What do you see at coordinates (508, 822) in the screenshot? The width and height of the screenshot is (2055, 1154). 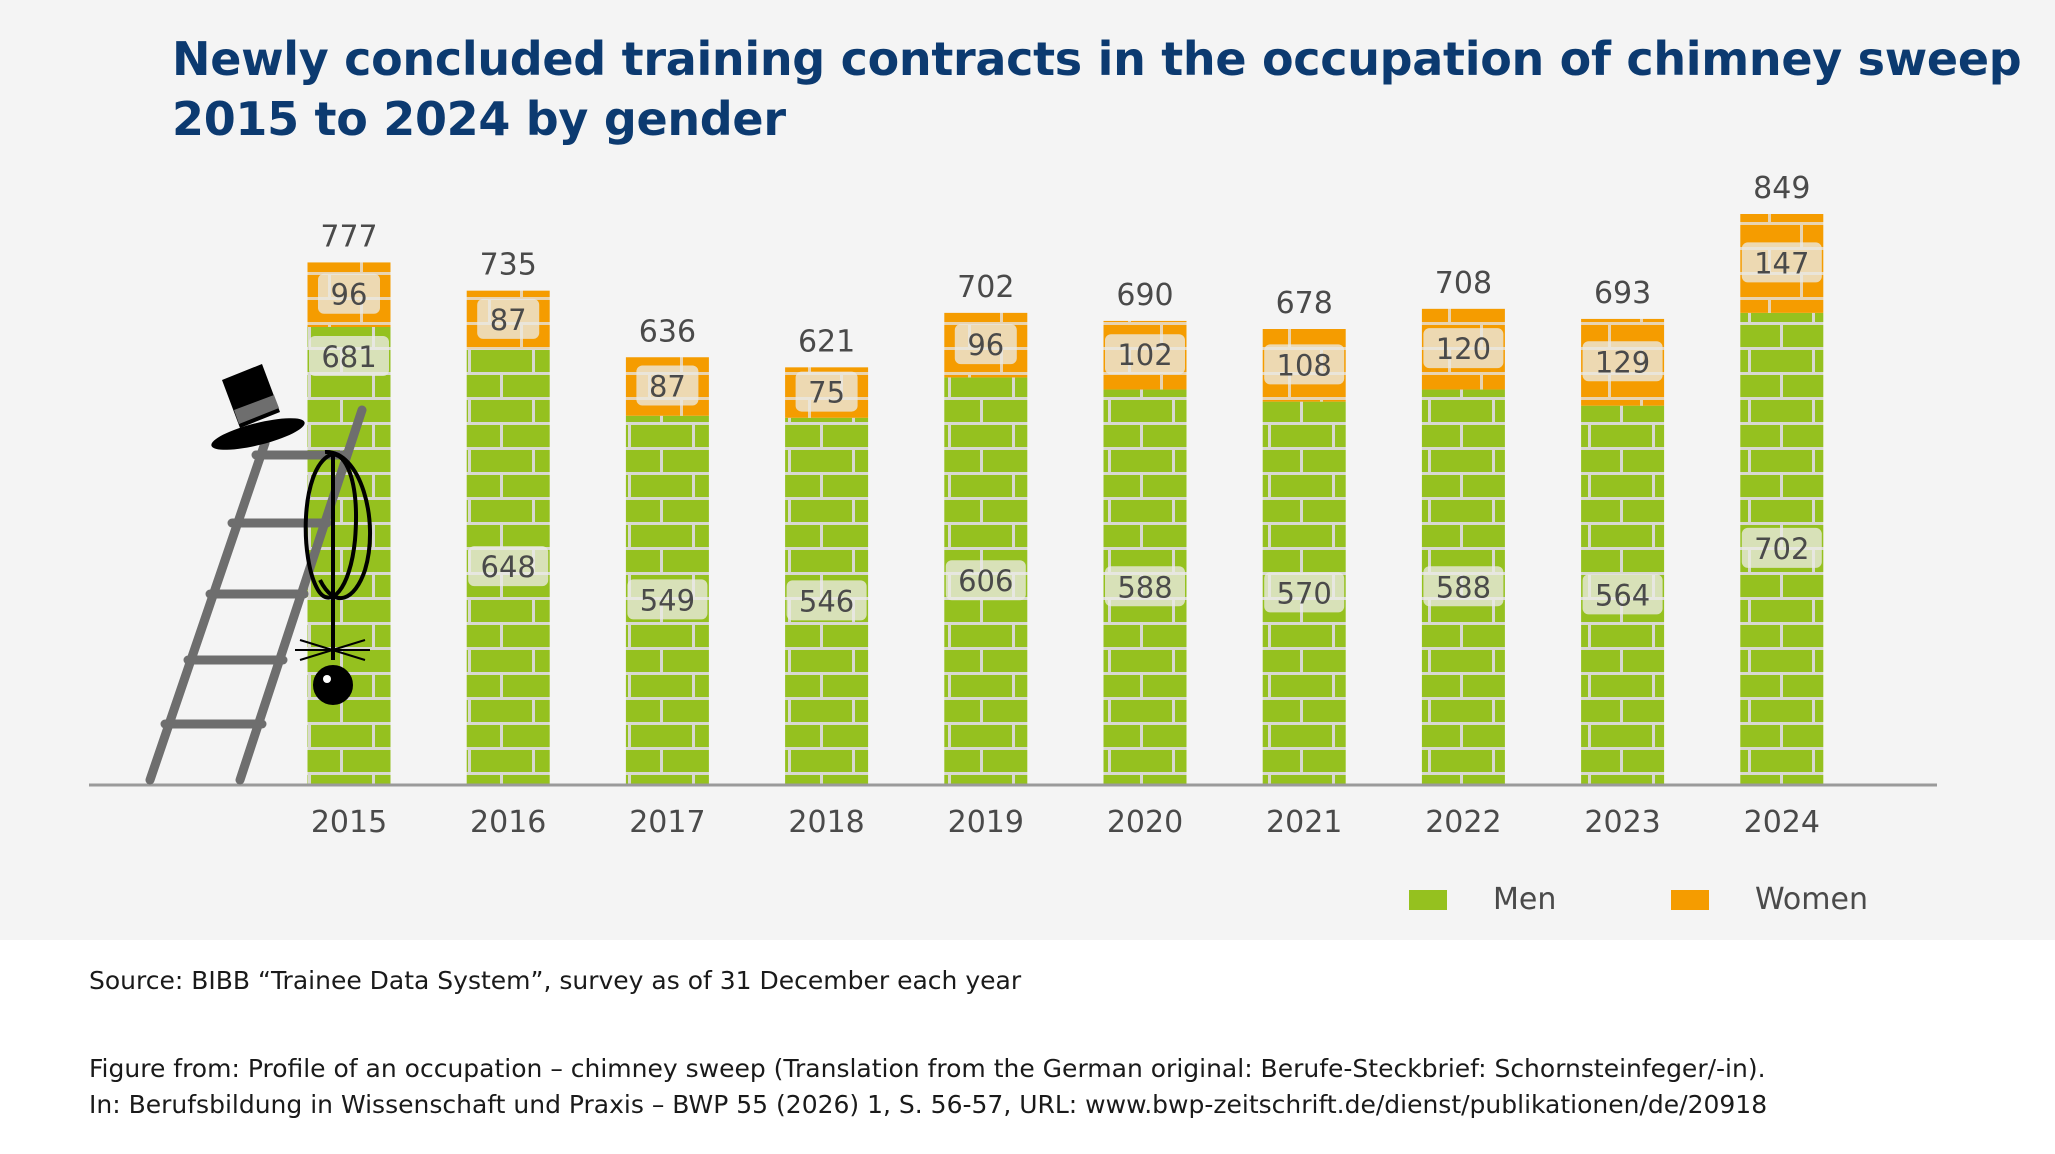 I see `x-tick-2016: 2016` at bounding box center [508, 822].